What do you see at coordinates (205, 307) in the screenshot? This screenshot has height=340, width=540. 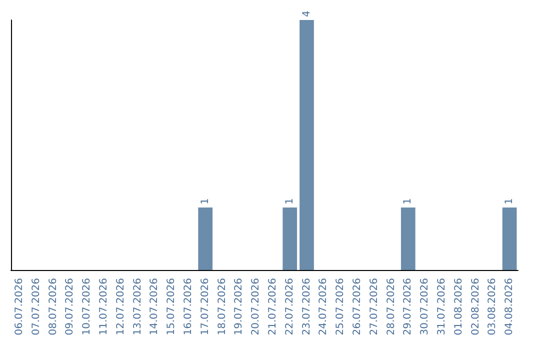 I see `x-tick-label: 17.07.2026` at bounding box center [205, 307].